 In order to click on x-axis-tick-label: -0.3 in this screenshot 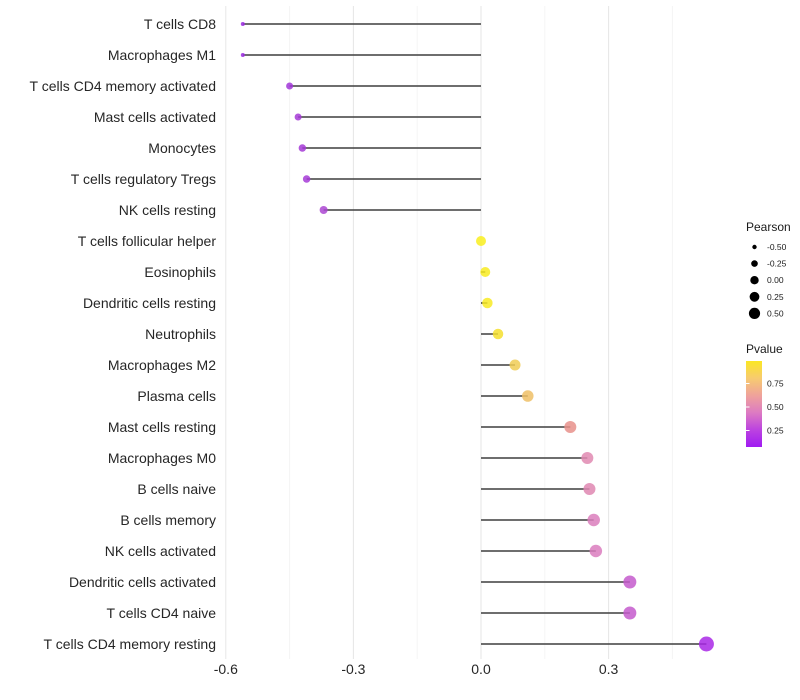, I will do `click(353, 669)`.